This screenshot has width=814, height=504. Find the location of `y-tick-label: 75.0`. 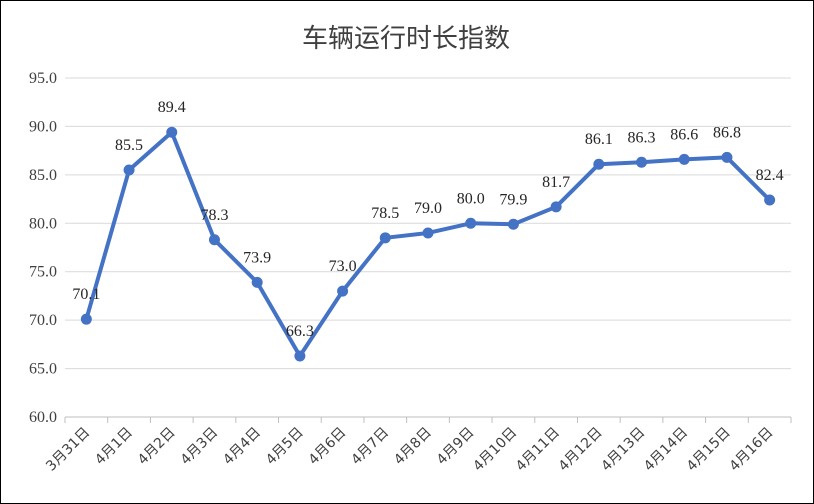

y-tick-label: 75.0 is located at coordinates (43, 272).